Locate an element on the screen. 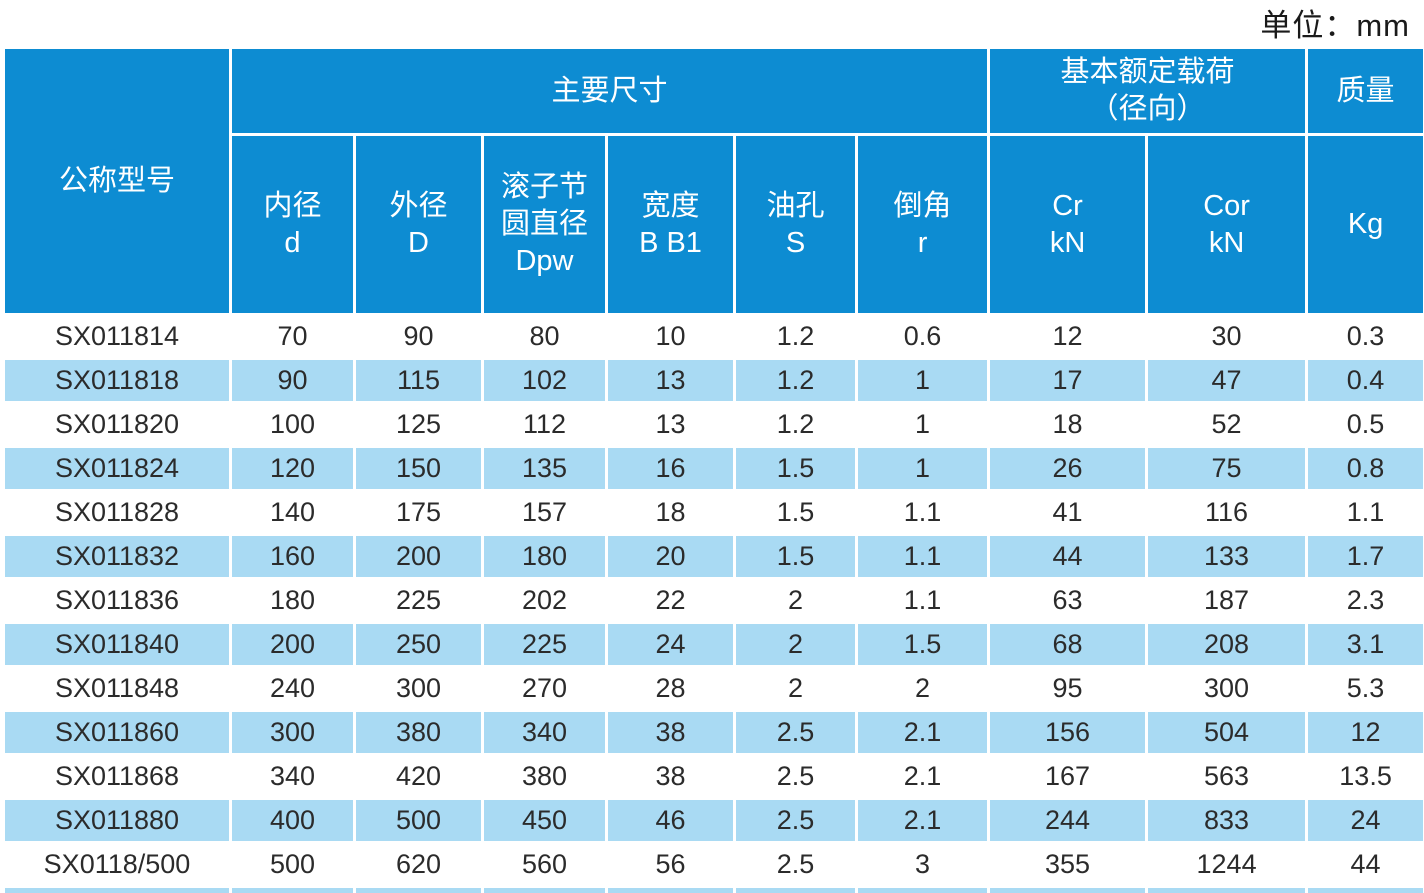  data-cell: 120 is located at coordinates (292, 468).